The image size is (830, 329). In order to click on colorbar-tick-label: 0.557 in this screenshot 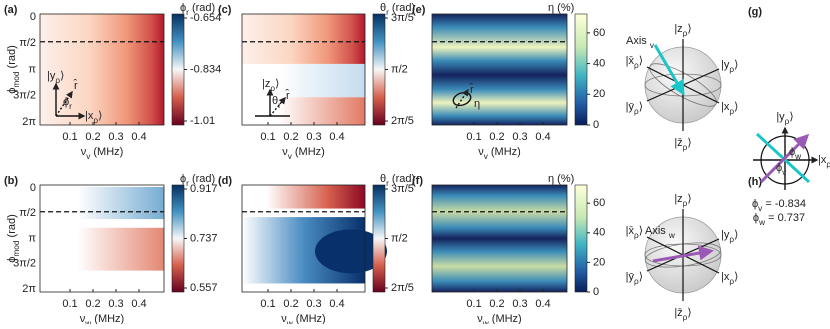, I will do `click(204, 288)`.